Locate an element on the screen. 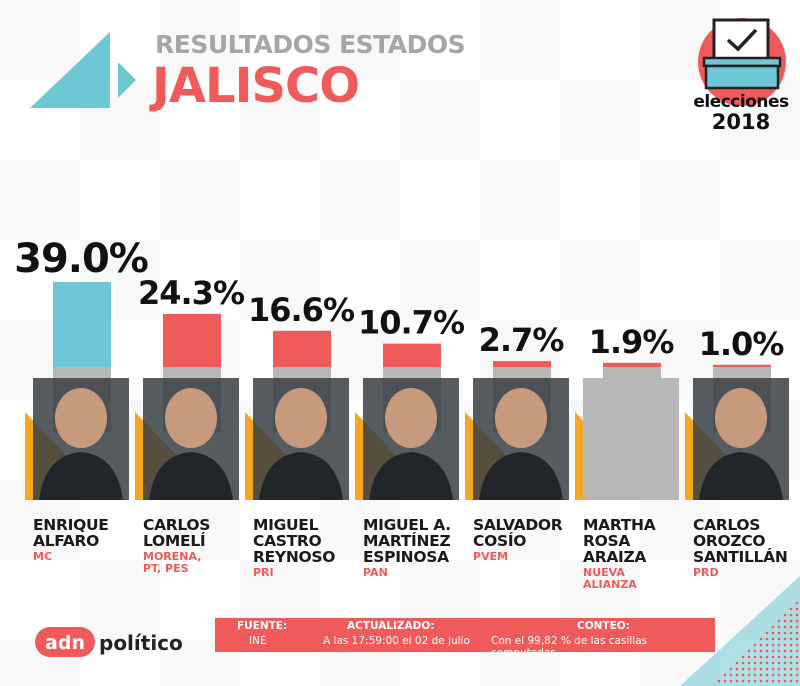  candidate-party-3: PRI is located at coordinates (263, 572).